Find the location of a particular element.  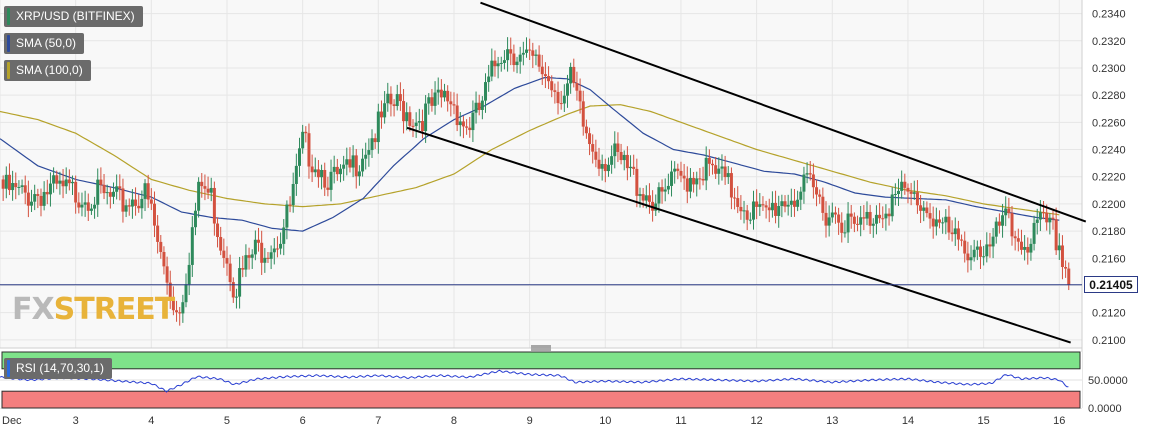

sma50-swatch is located at coordinates (8, 43).